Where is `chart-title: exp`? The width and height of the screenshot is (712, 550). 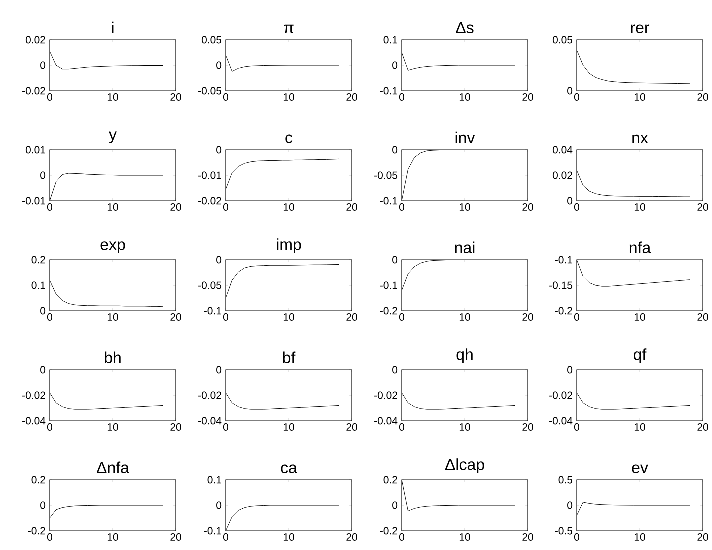
chart-title: exp is located at coordinates (113, 248).